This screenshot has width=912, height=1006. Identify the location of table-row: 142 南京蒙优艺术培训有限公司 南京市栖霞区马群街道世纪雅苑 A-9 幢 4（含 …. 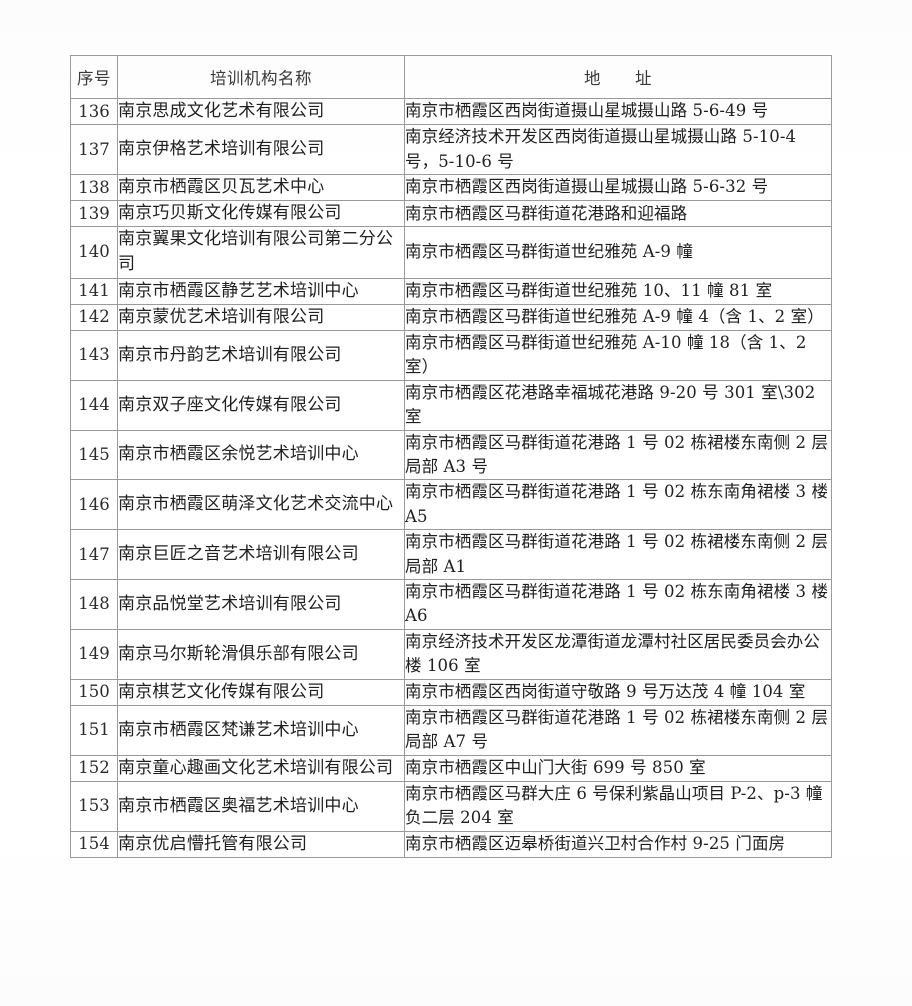
(451, 317).